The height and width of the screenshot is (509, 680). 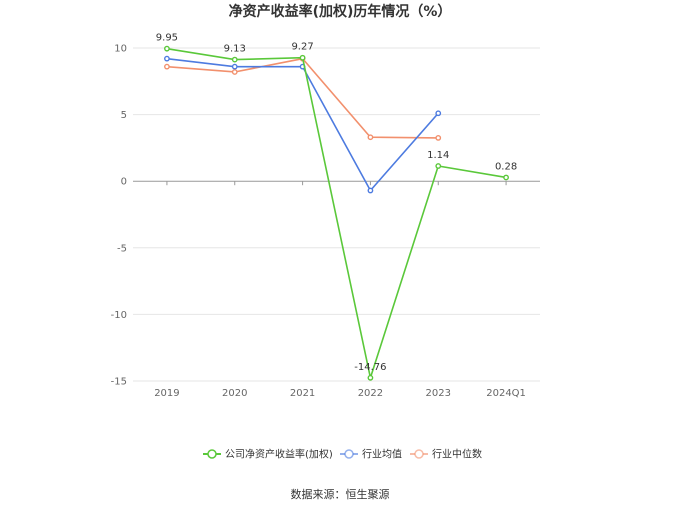 I want to click on x-tick-label: 2020, so click(x=234, y=393).